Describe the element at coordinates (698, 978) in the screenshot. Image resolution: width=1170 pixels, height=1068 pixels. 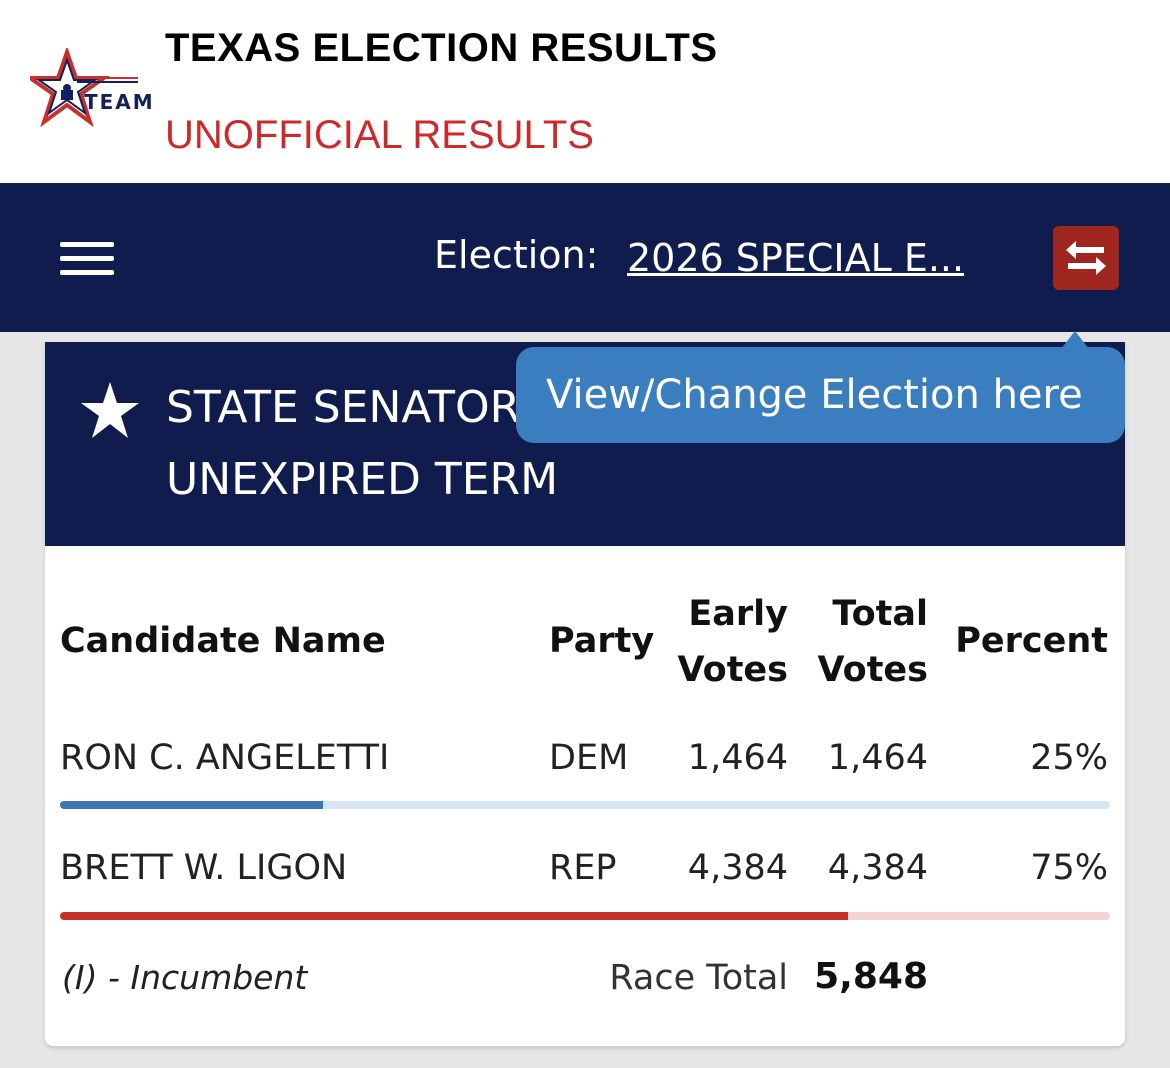
I see `race-total-label: Race Total` at that location.